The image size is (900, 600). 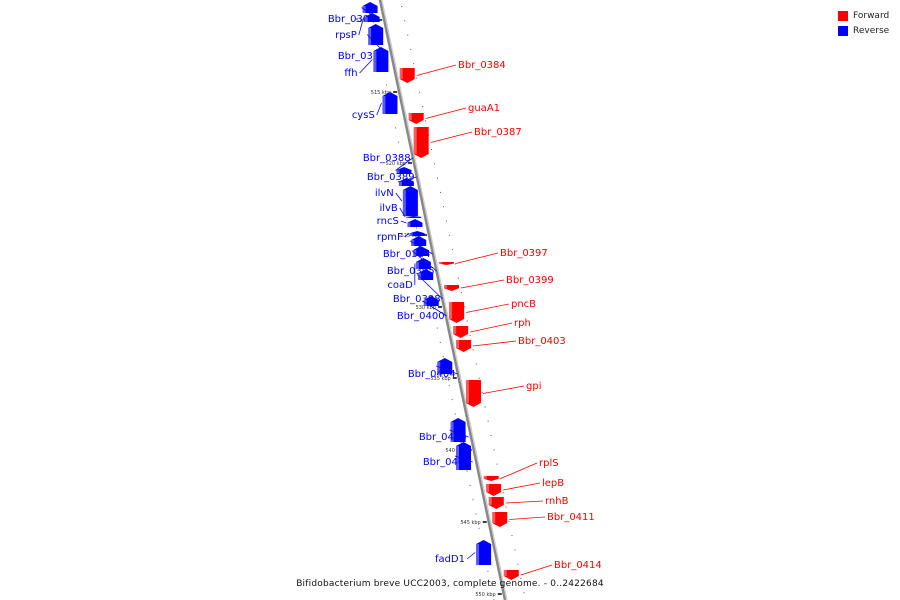 I want to click on gene-Bbr_0382: Bbr_0382, so click(x=363, y=43).